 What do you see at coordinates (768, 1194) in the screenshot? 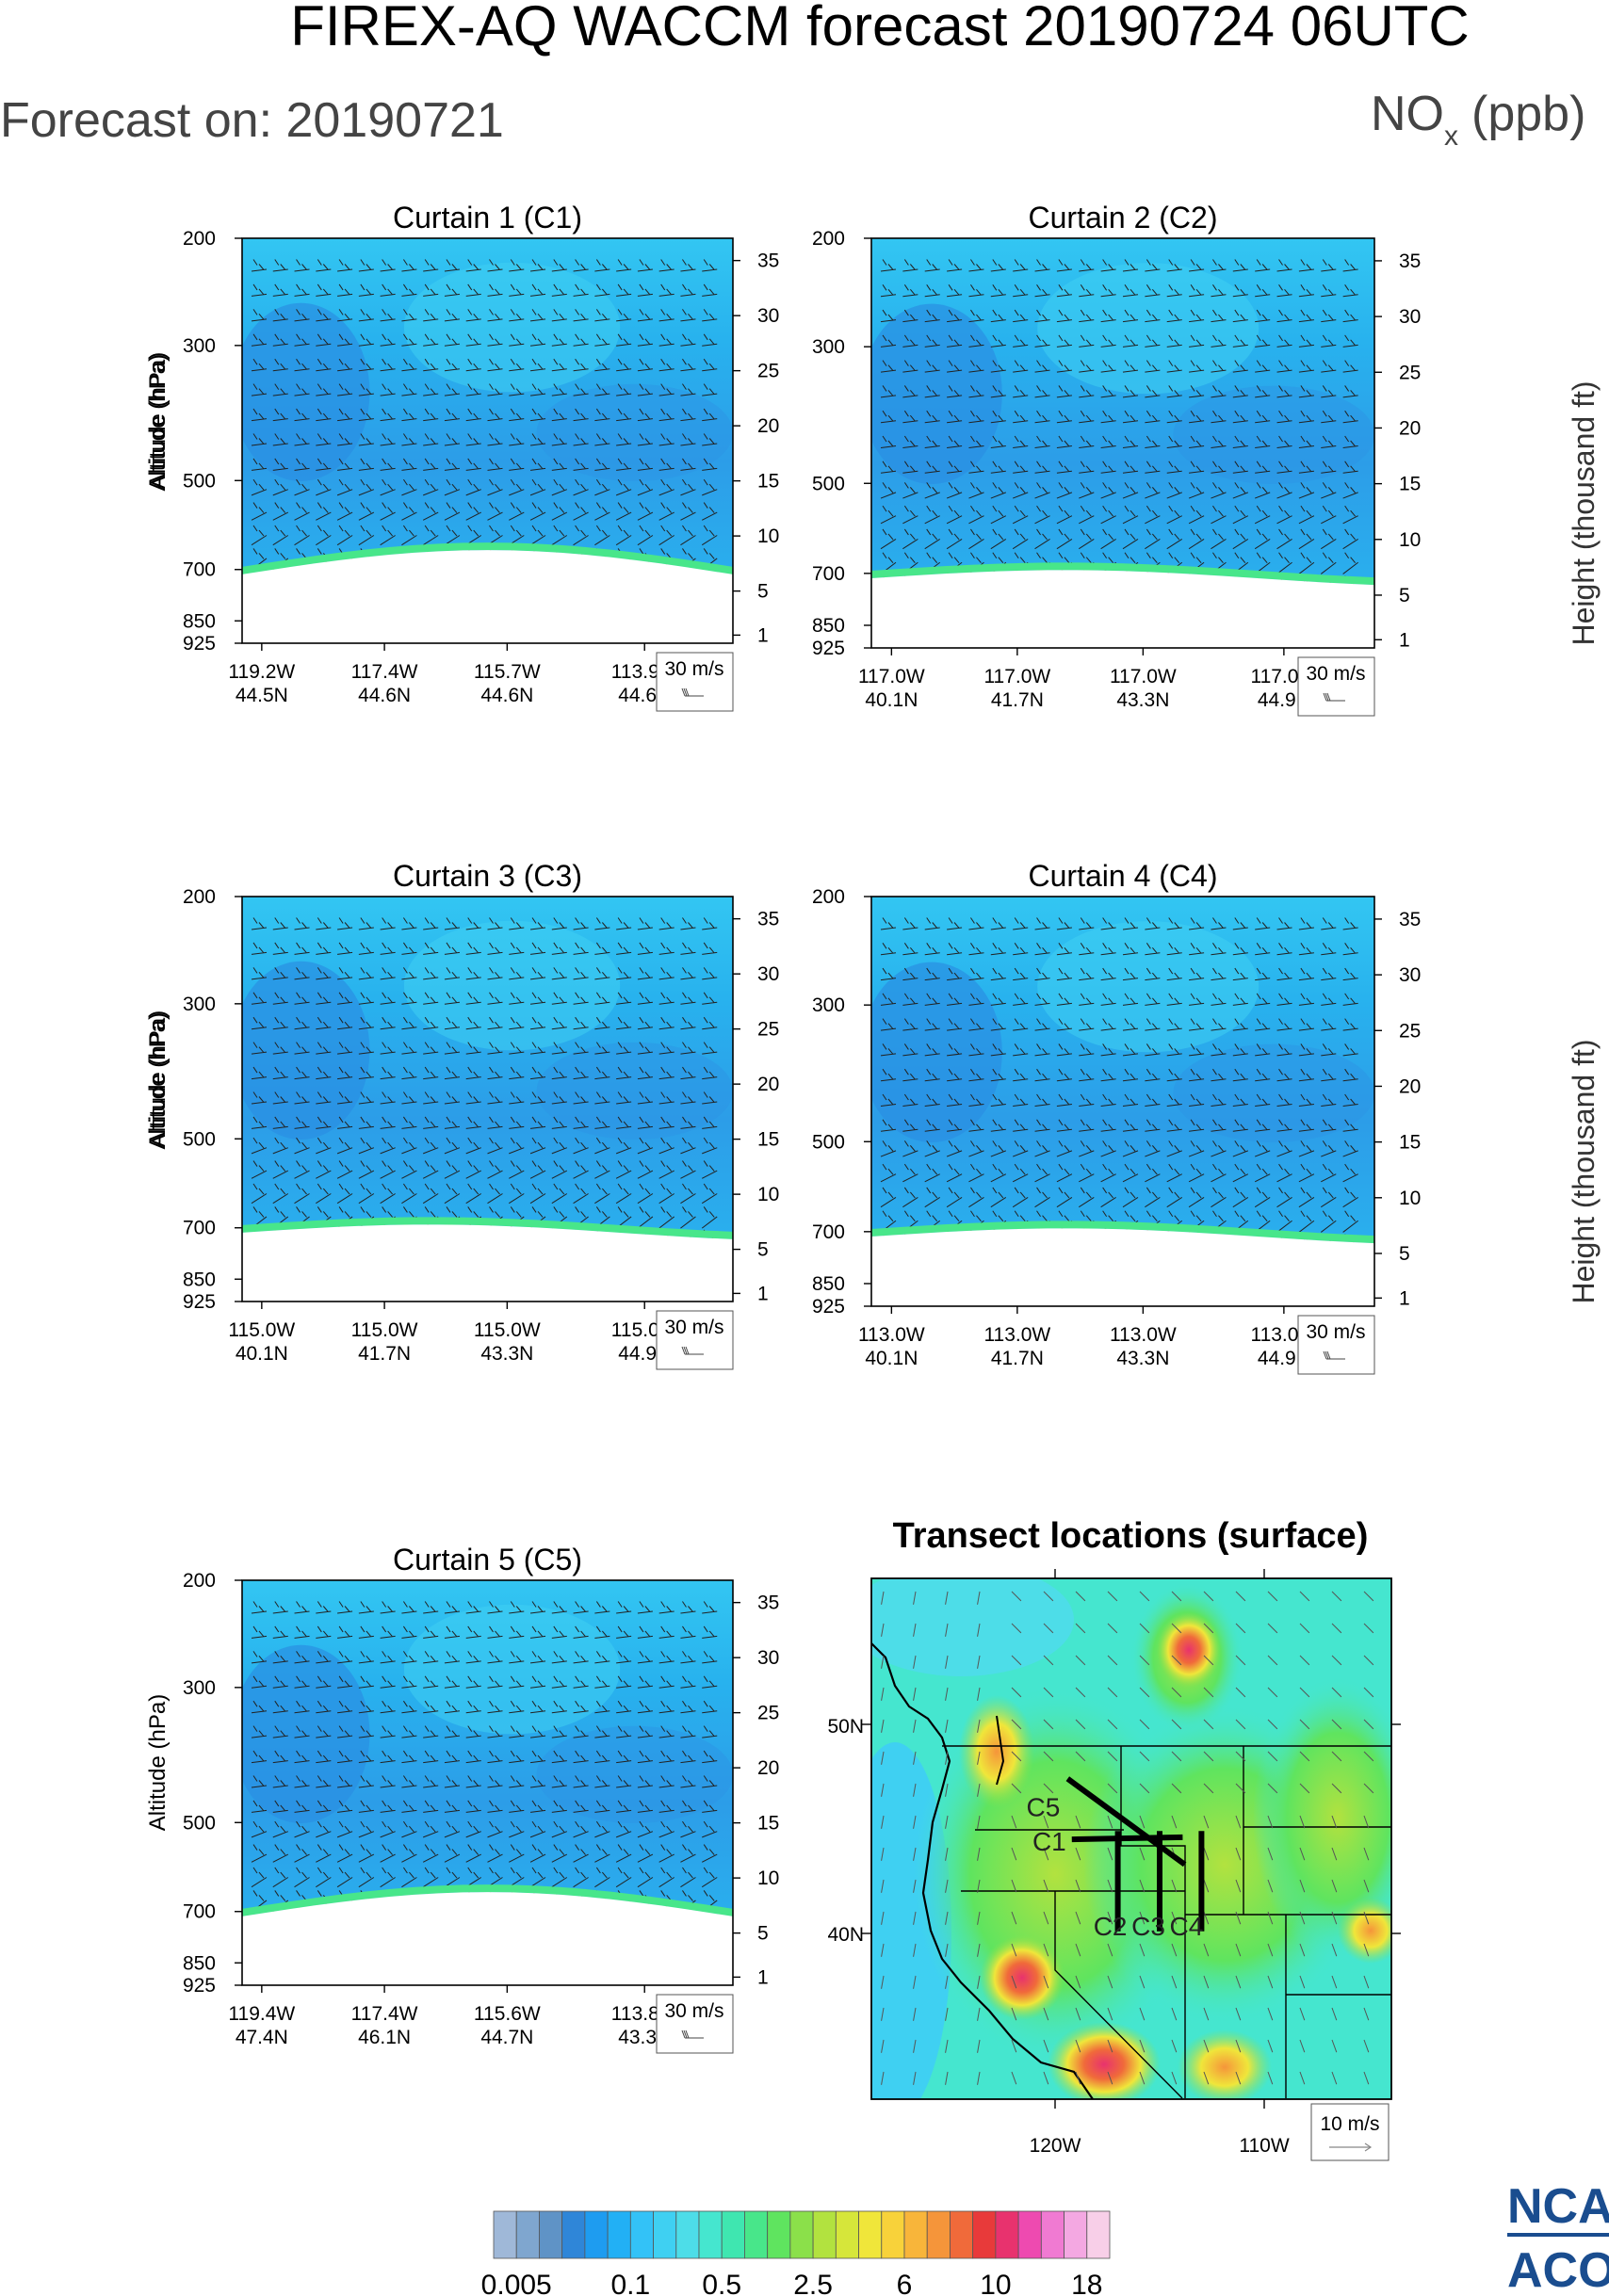
I see `height-tick-label: 10` at bounding box center [768, 1194].